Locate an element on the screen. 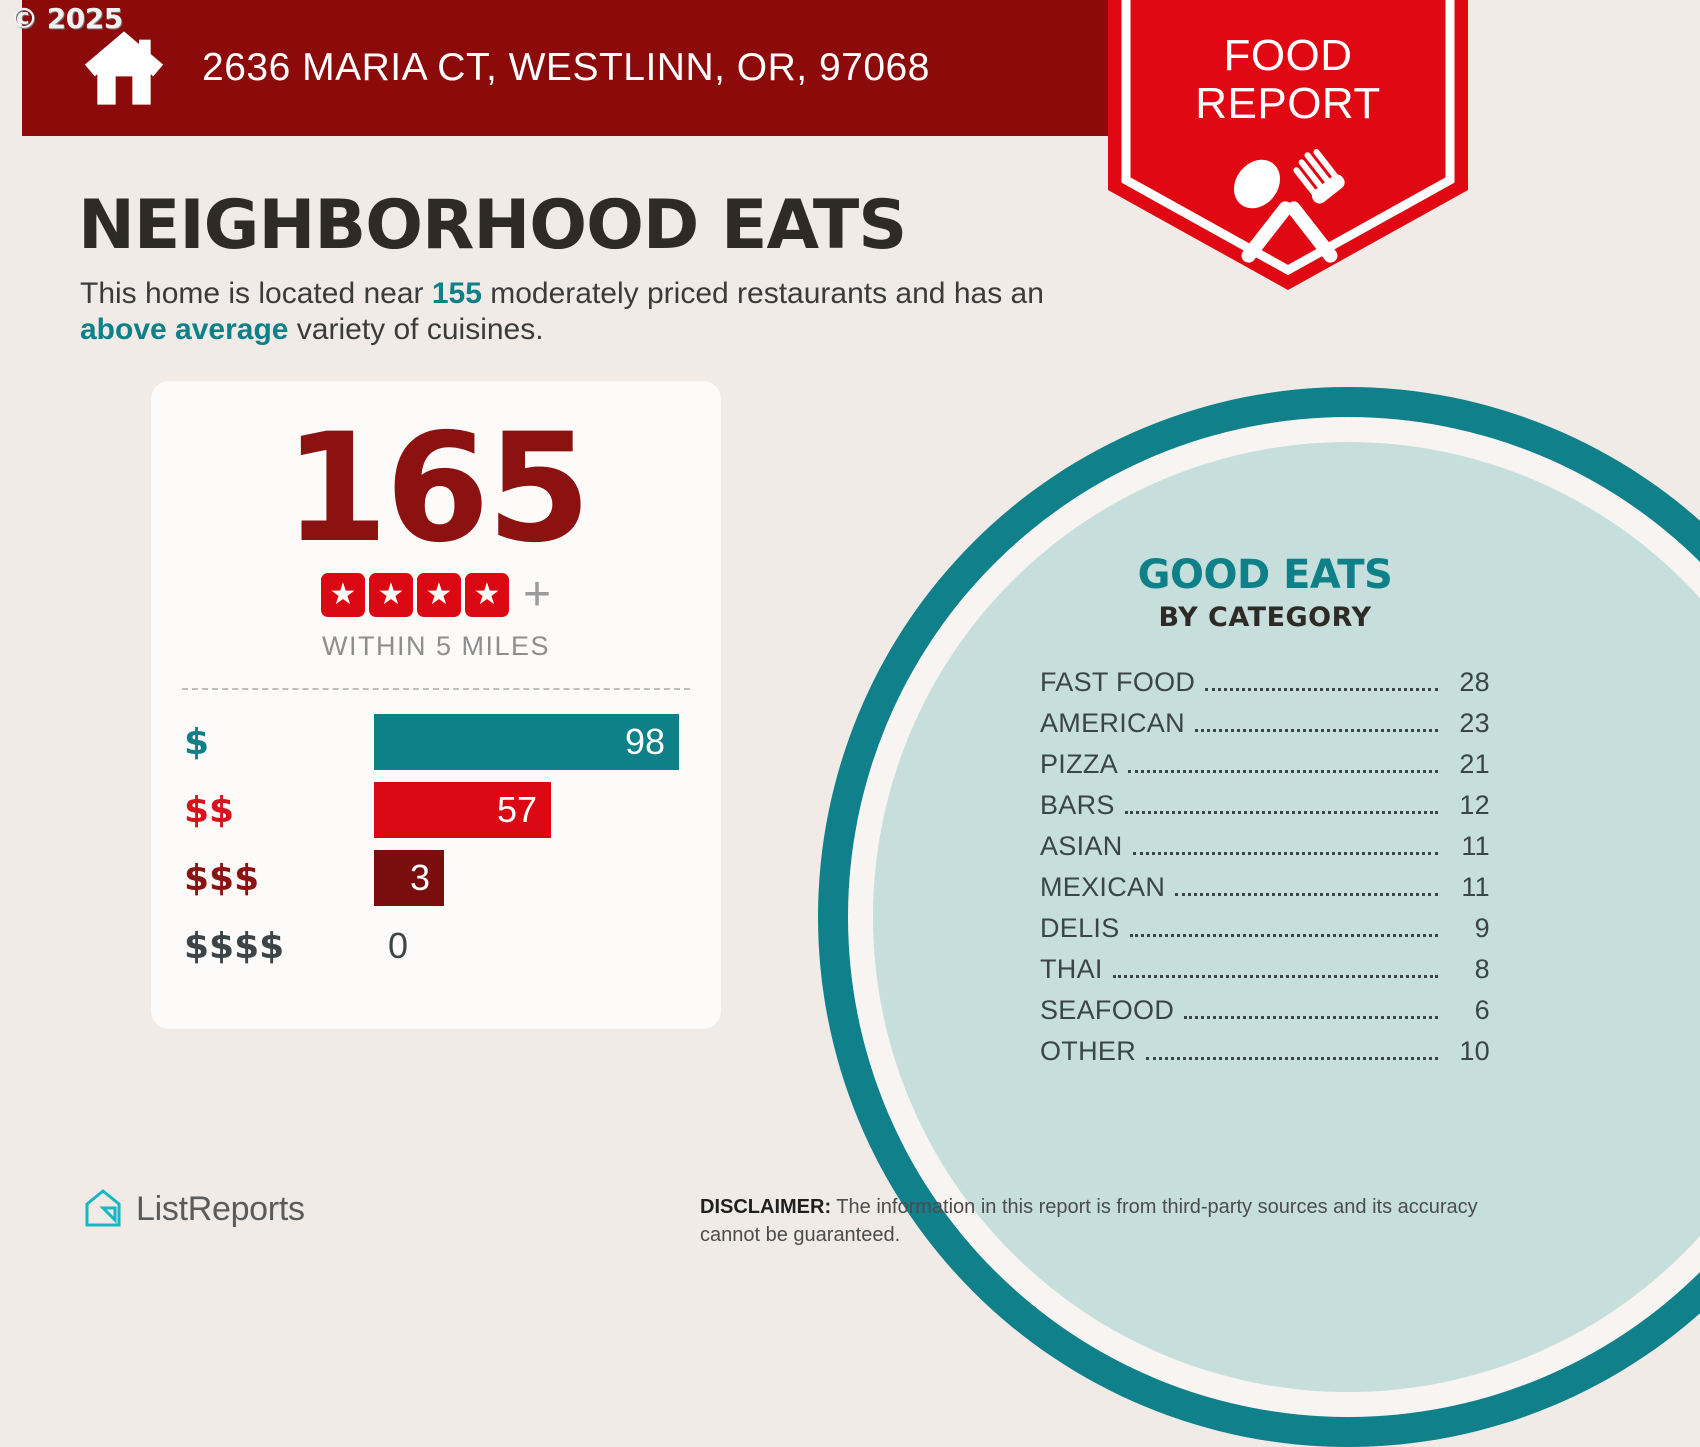 The height and width of the screenshot is (1447, 1700). category-count: 21 is located at coordinates (1474, 764).